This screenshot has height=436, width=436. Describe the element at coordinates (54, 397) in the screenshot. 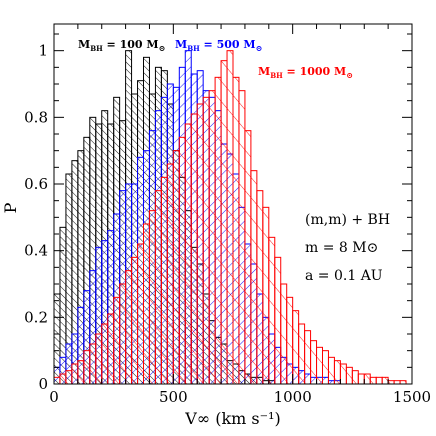

I see `x-tick-label: 0` at that location.